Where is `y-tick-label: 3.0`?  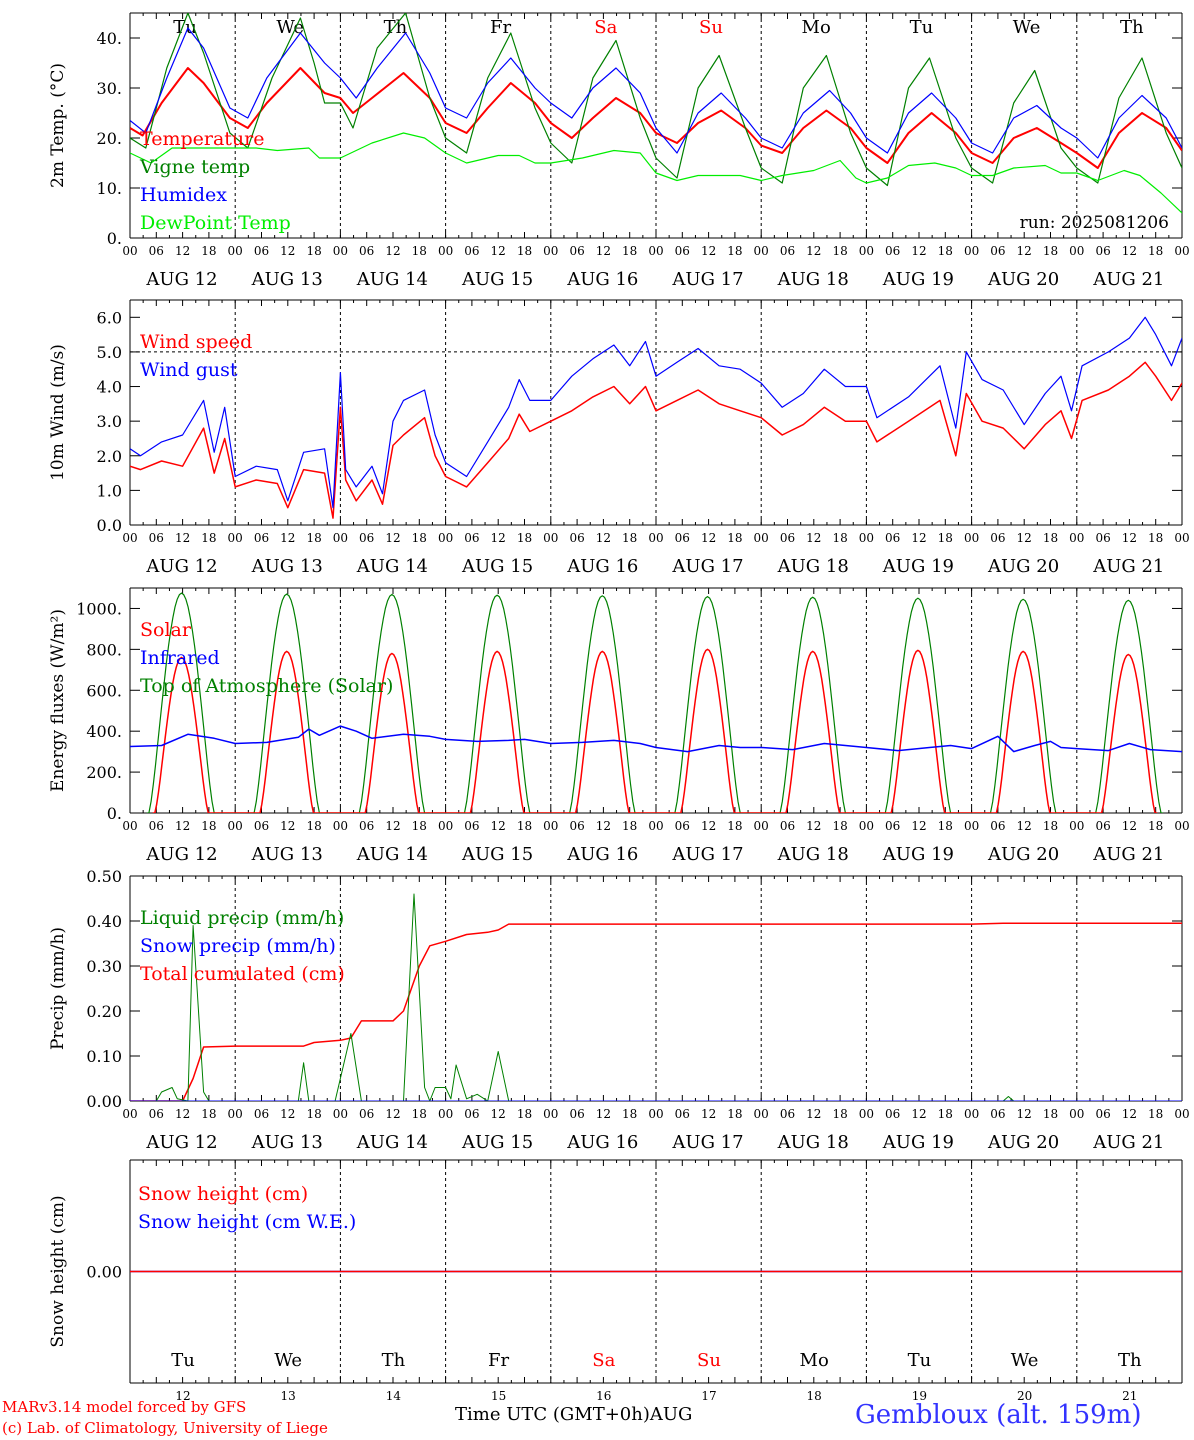 y-tick-label: 3.0 is located at coordinates (109, 421).